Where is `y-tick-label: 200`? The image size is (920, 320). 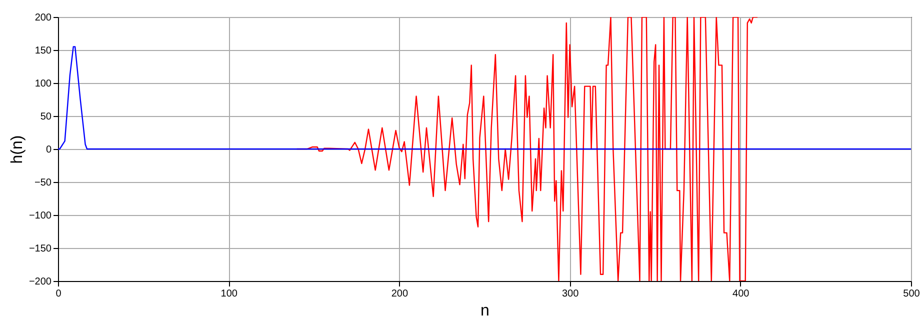
y-tick-label: 200 is located at coordinates (43, 18).